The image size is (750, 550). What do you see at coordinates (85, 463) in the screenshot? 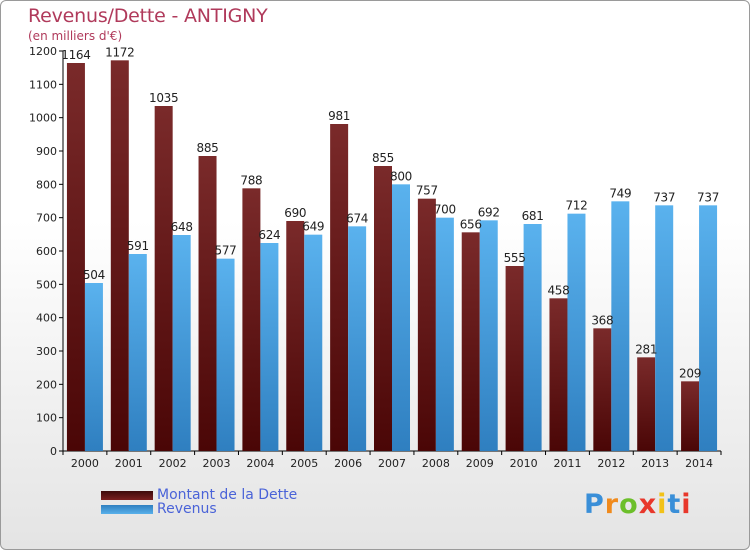
I see `x-tick-label: 2000` at bounding box center [85, 463].